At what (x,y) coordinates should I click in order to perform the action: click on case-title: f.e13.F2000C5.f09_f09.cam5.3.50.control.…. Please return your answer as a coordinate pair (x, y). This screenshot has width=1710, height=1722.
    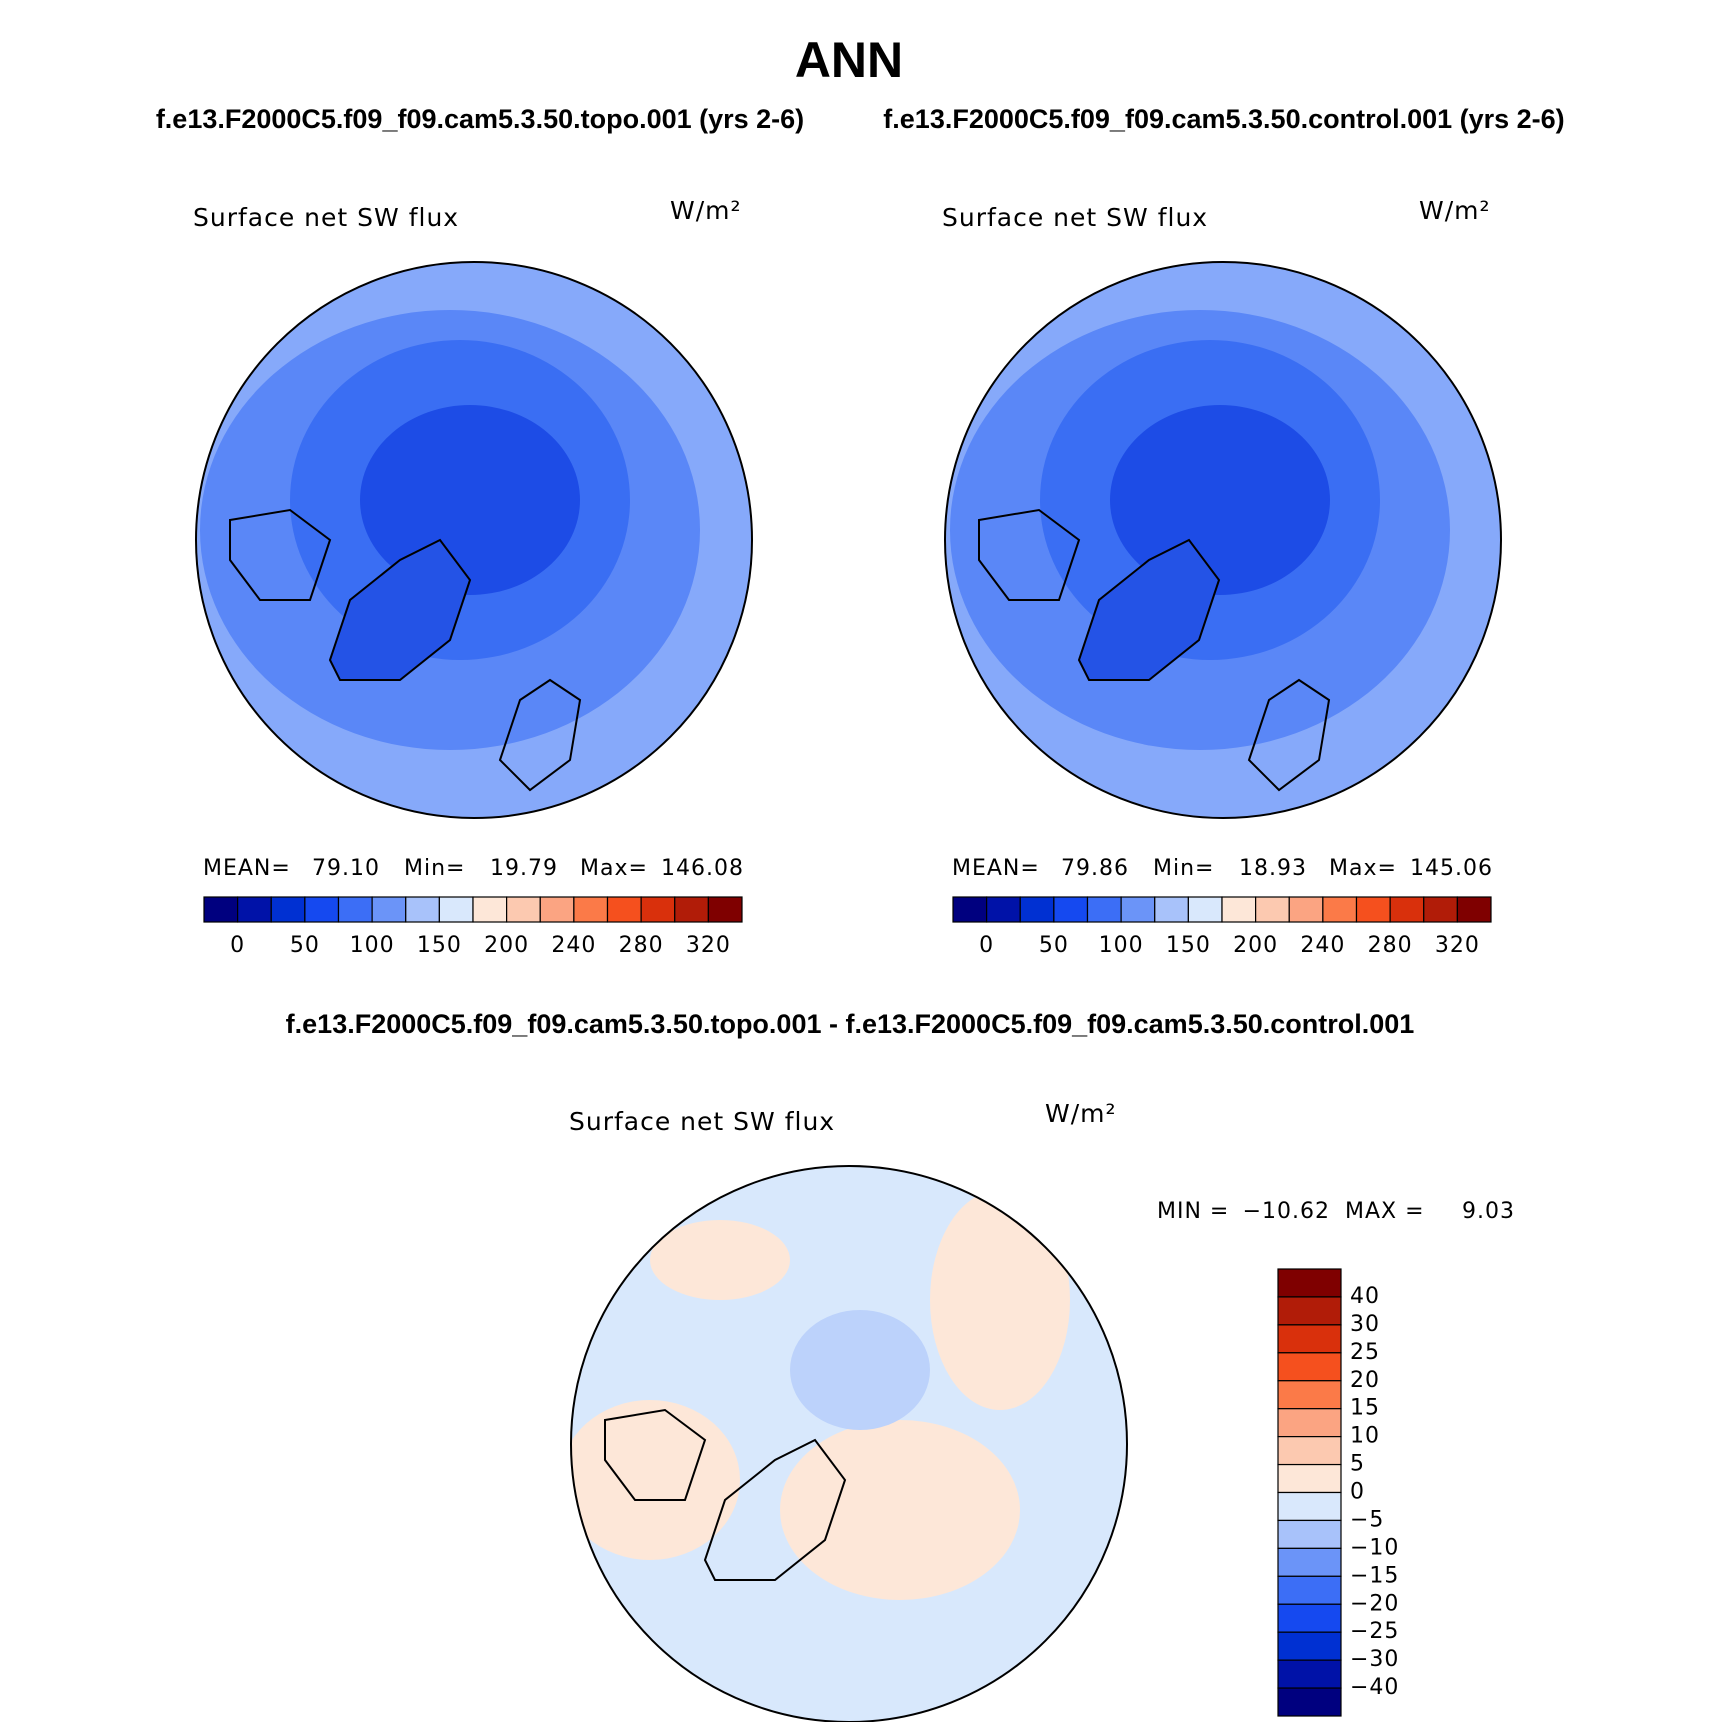
    Looking at the image, I should click on (1223, 119).